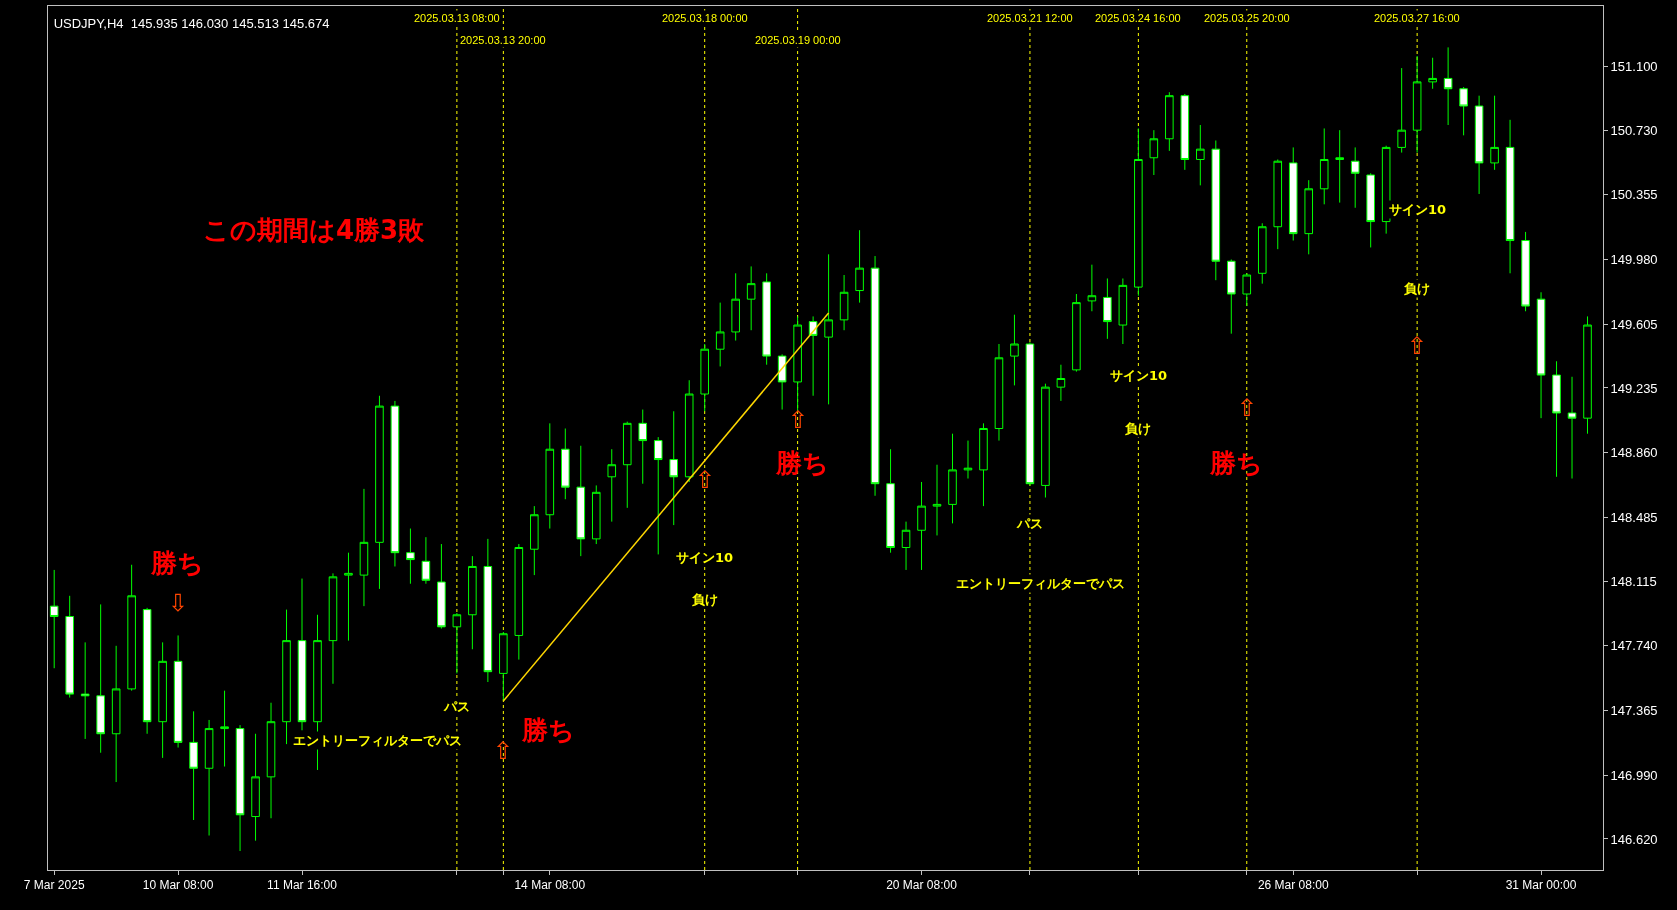 The width and height of the screenshot is (1677, 910). What do you see at coordinates (705, 18) in the screenshot?
I see `x-tick-label: 2025.03.18 00:00` at bounding box center [705, 18].